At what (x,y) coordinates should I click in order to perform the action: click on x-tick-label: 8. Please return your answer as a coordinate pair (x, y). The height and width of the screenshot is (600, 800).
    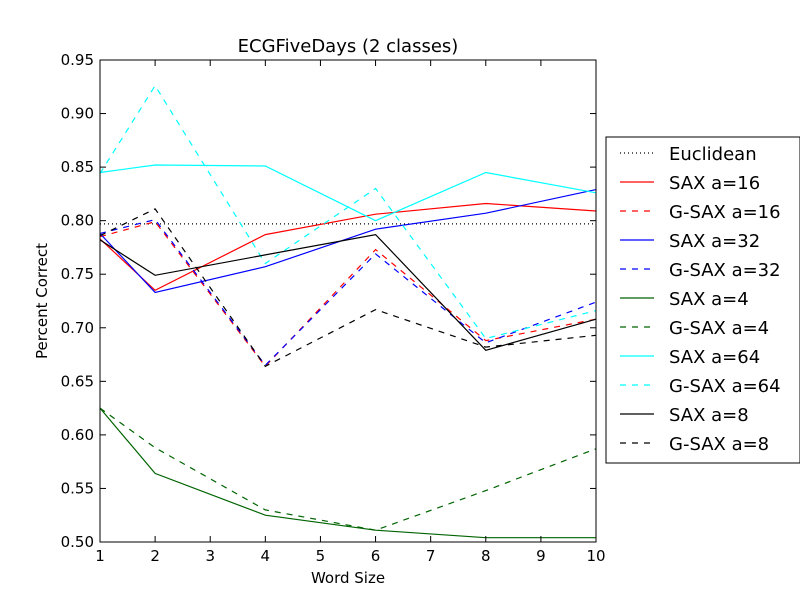
    Looking at the image, I should click on (486, 556).